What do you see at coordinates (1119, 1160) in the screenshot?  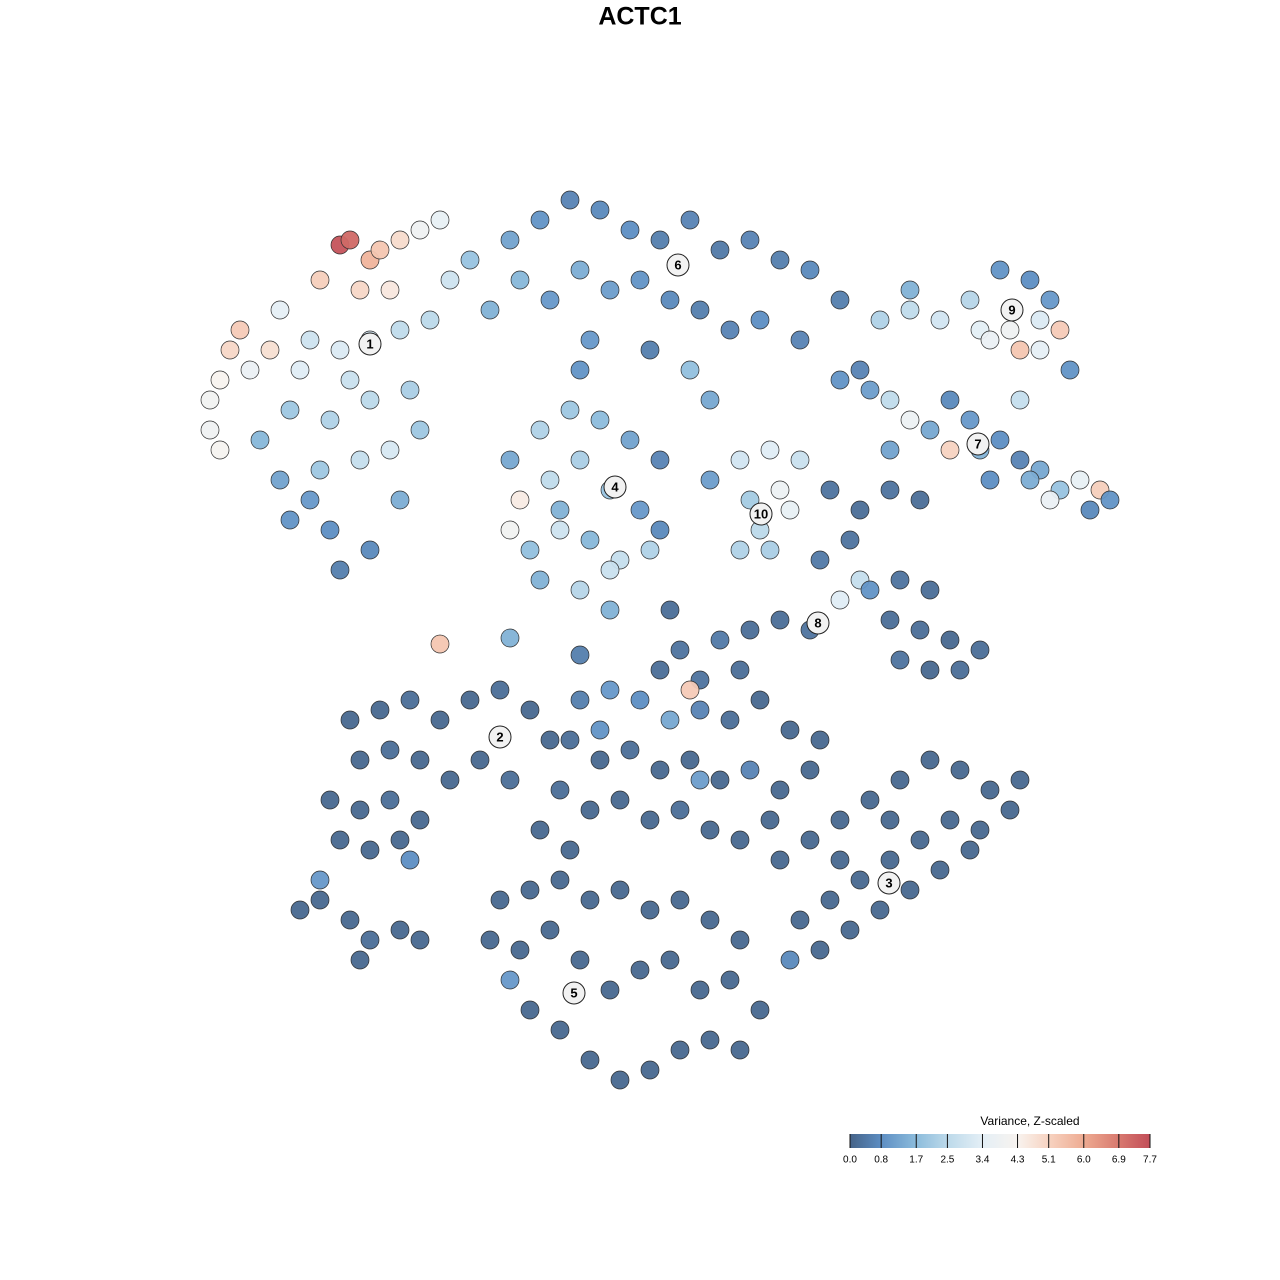 I see `colorbar-tick-label: 6.9` at bounding box center [1119, 1160].